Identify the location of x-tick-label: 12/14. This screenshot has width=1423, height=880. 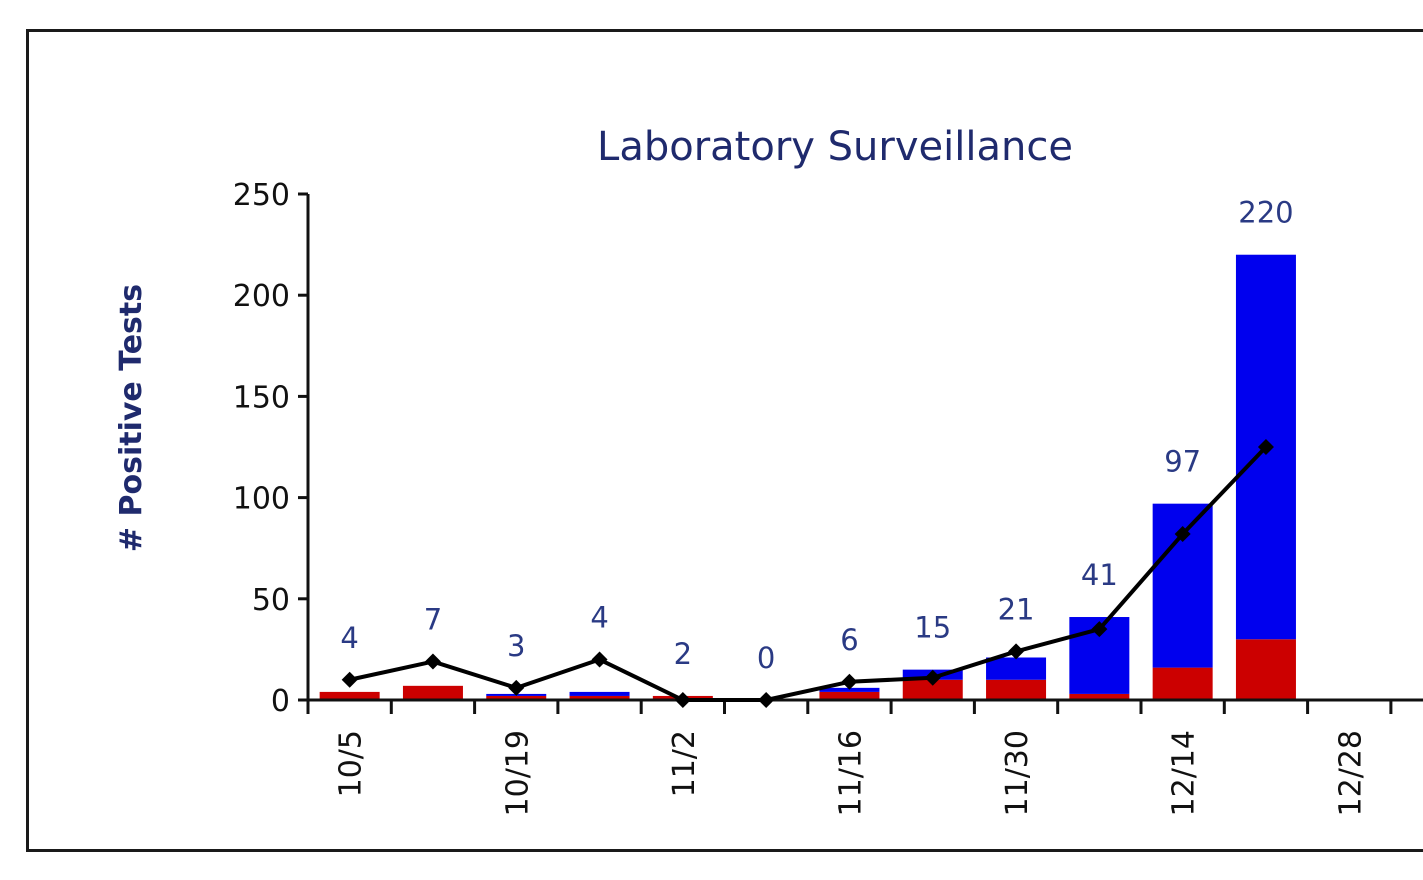
(1184, 773).